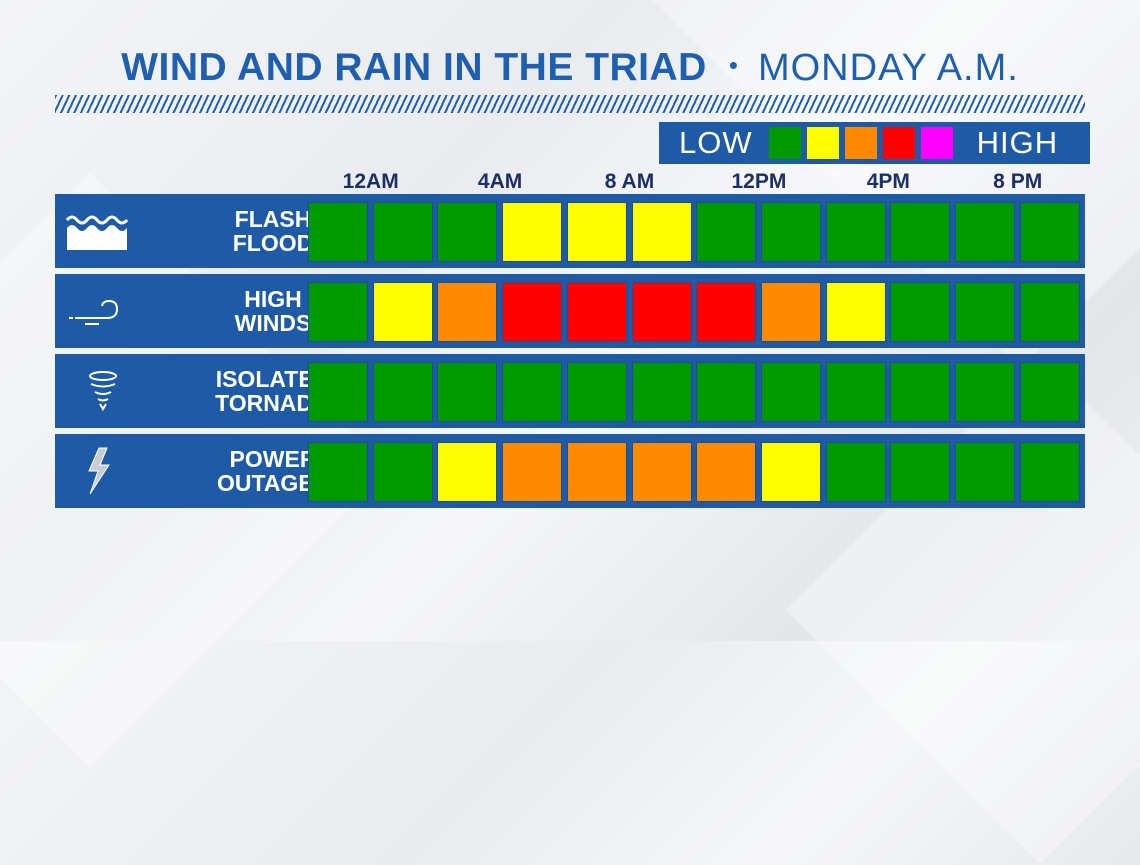 The image size is (1140, 865). Describe the element at coordinates (888, 67) in the screenshot. I see `title-subtitle: MONDAY A.M.` at that location.